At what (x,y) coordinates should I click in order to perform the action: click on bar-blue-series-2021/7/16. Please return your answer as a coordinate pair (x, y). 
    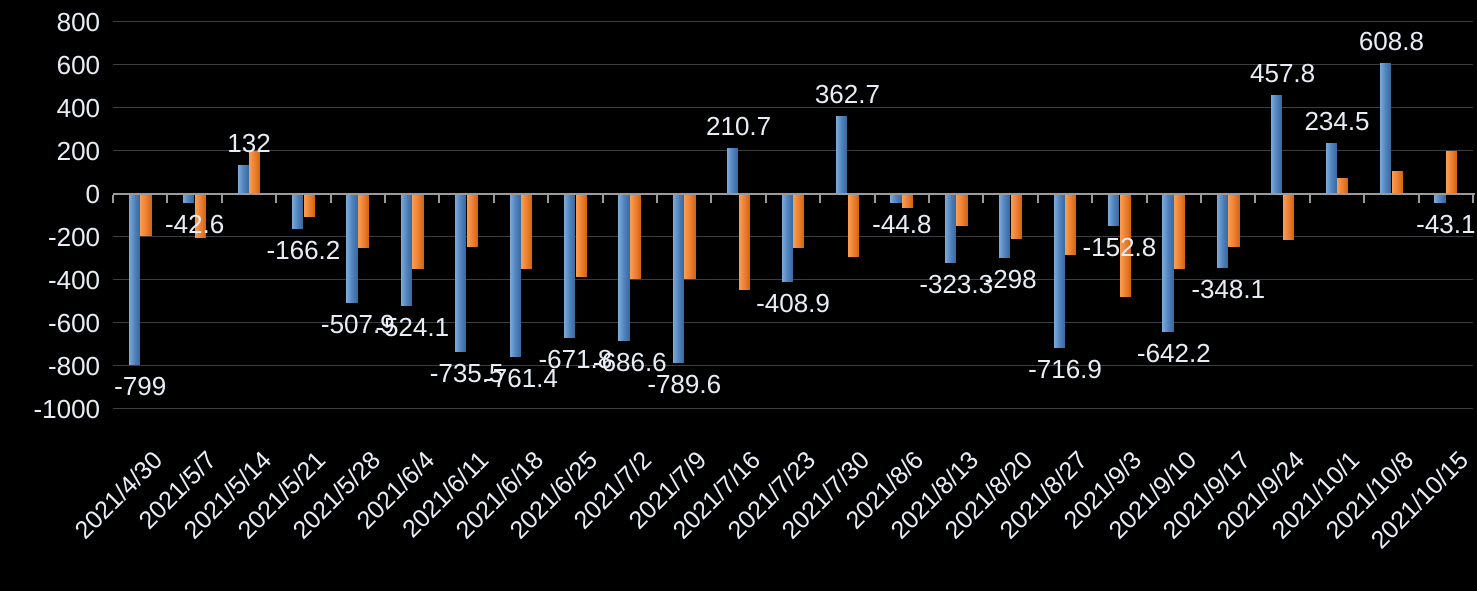
    Looking at the image, I should click on (733, 171).